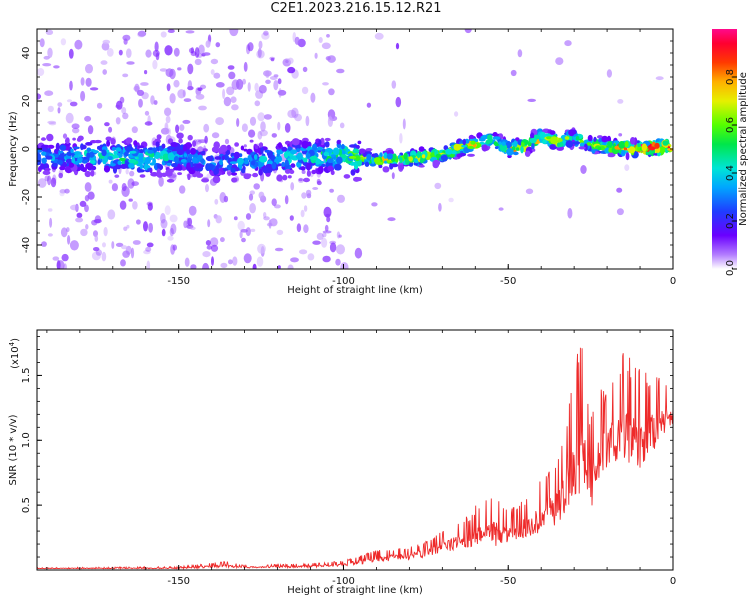  I want to click on snr-y-scale: (x104), so click(14, 353).